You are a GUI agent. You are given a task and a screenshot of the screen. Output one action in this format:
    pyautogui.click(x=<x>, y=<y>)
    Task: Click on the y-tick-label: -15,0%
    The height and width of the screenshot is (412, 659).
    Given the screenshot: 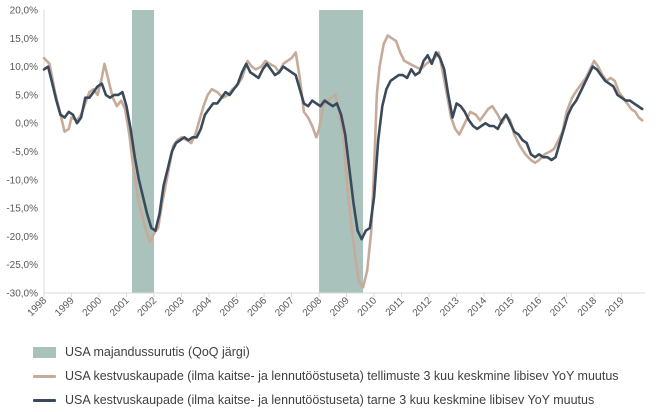 What is the action you would take?
    pyautogui.click(x=22, y=209)
    